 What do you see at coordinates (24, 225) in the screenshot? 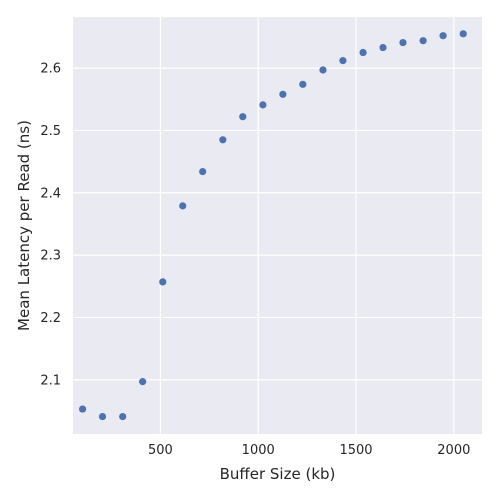
I see `y-axis-label: Mean Latency per Read (ns)` at bounding box center [24, 225].